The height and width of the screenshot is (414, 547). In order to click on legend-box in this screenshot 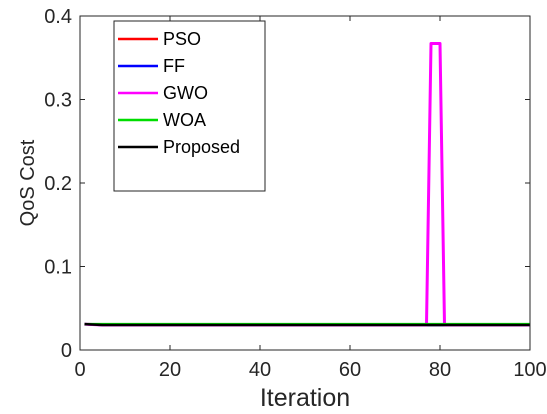, I will do `click(189, 106)`.